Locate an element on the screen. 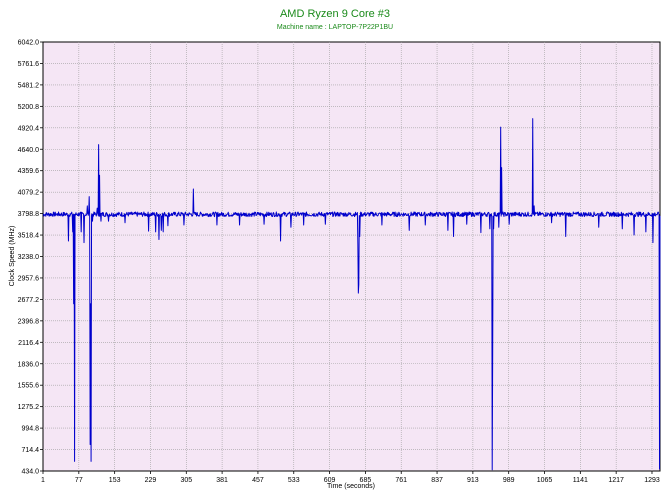 The height and width of the screenshot is (503, 670). x-tick-label: 1293 is located at coordinates (652, 480).